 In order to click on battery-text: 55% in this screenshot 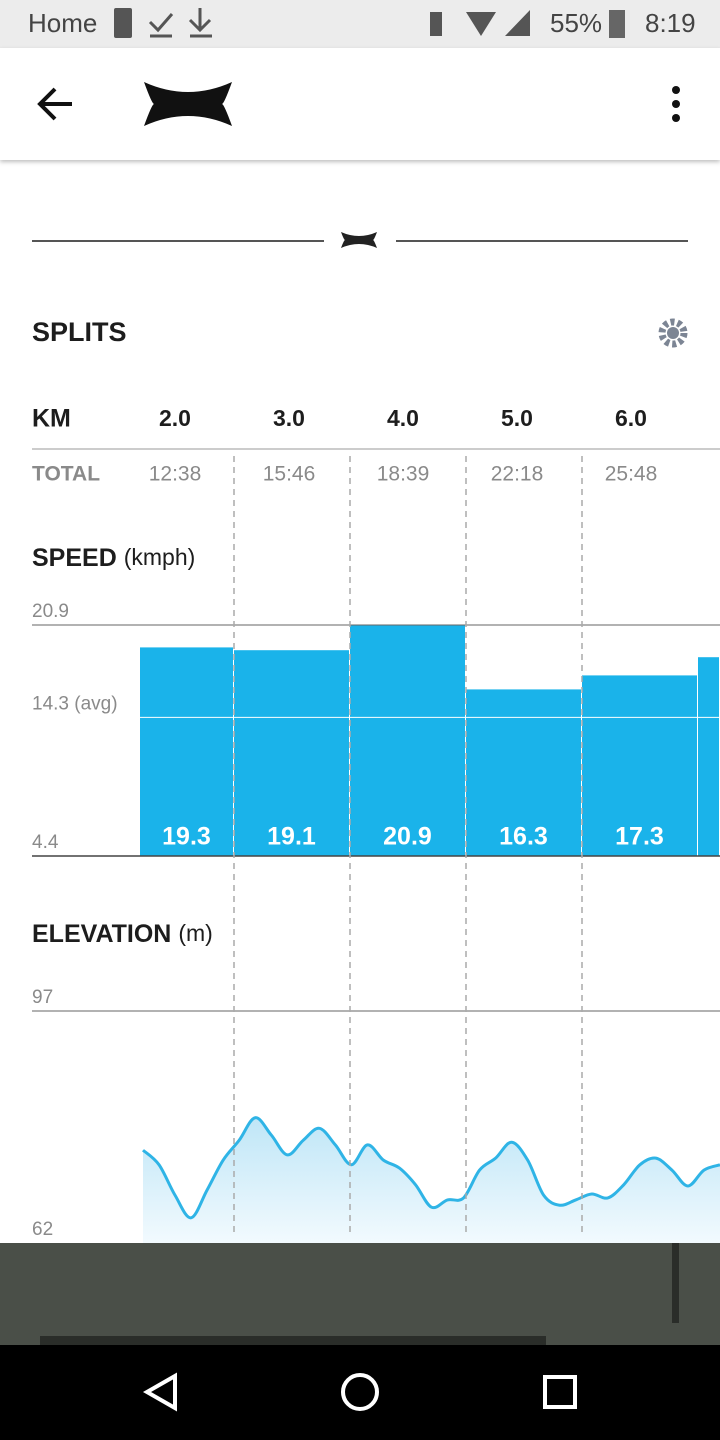, I will do `click(576, 23)`.